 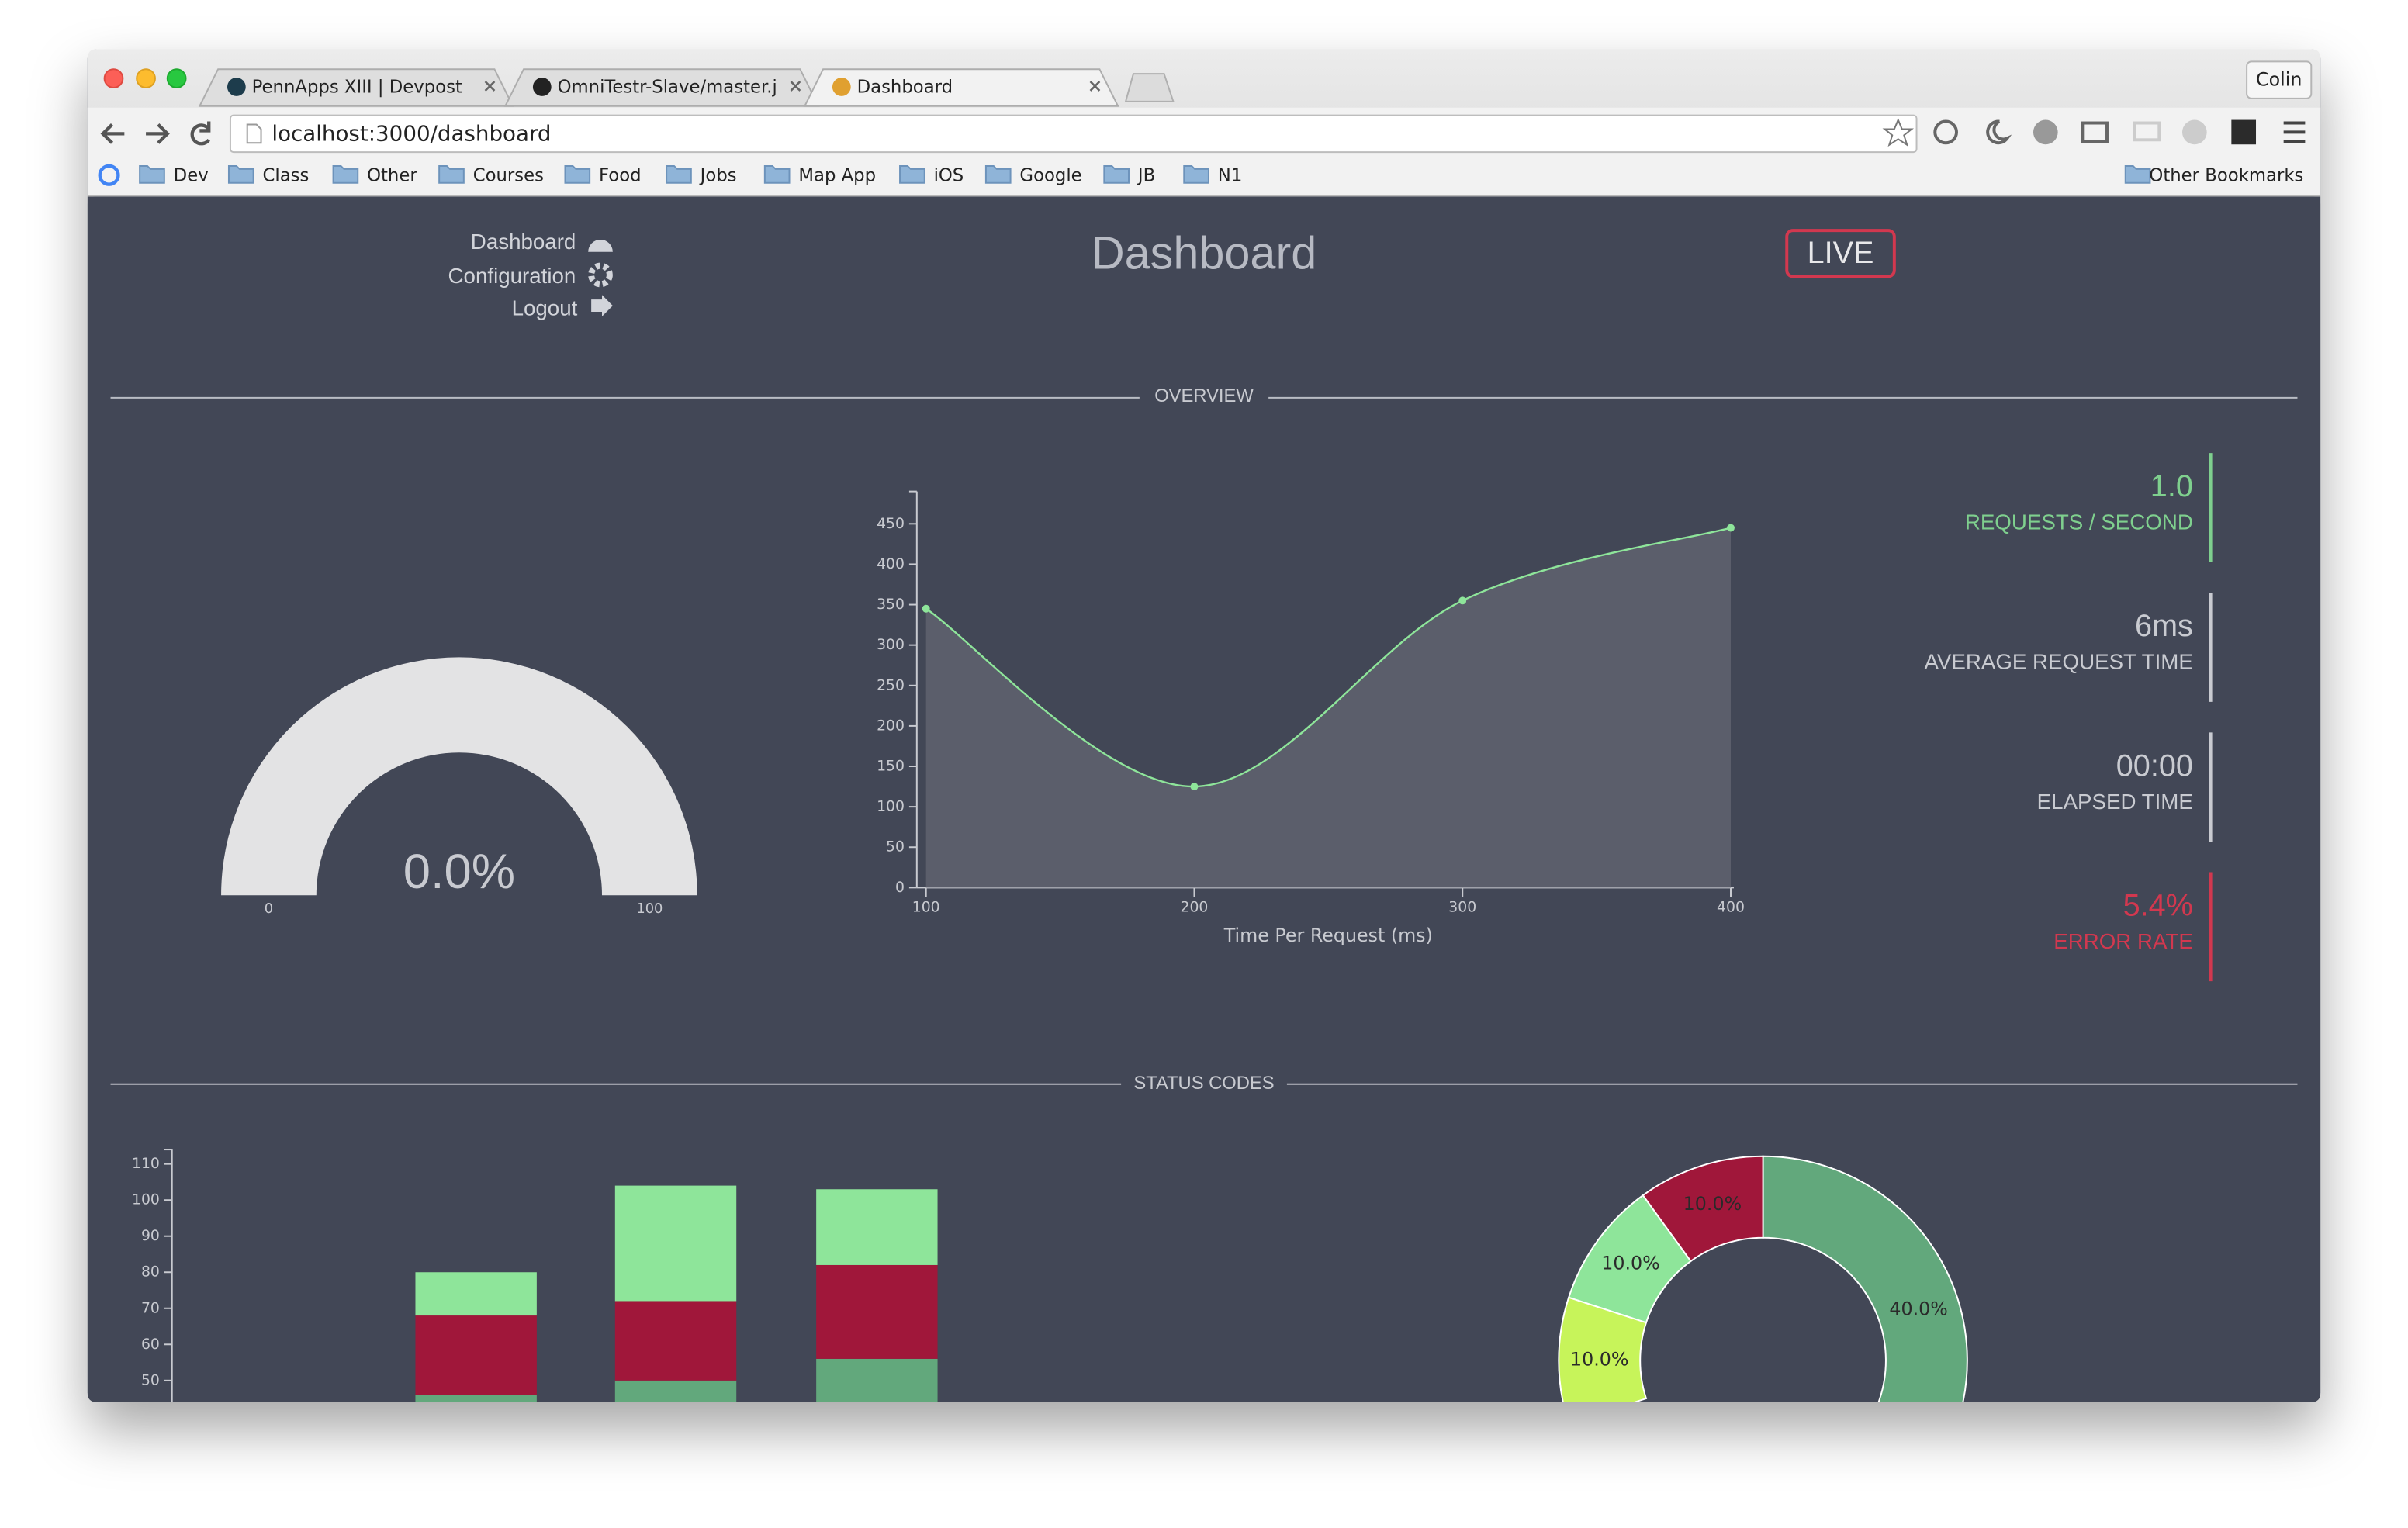 What do you see at coordinates (392, 175) in the screenshot?
I see `bookmark: Other` at bounding box center [392, 175].